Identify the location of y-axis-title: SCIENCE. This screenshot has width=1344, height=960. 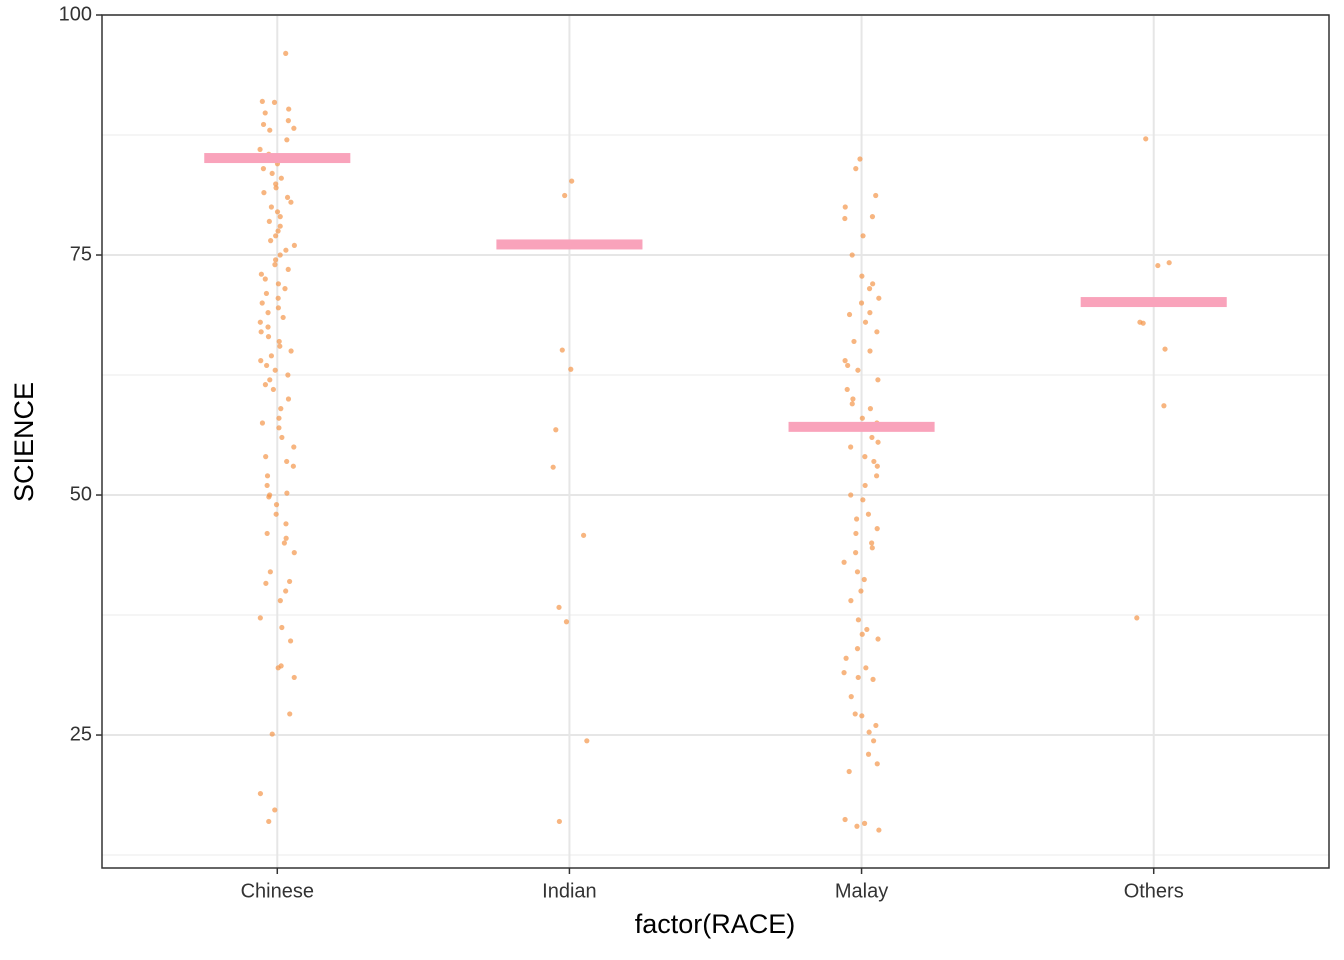
(24, 442).